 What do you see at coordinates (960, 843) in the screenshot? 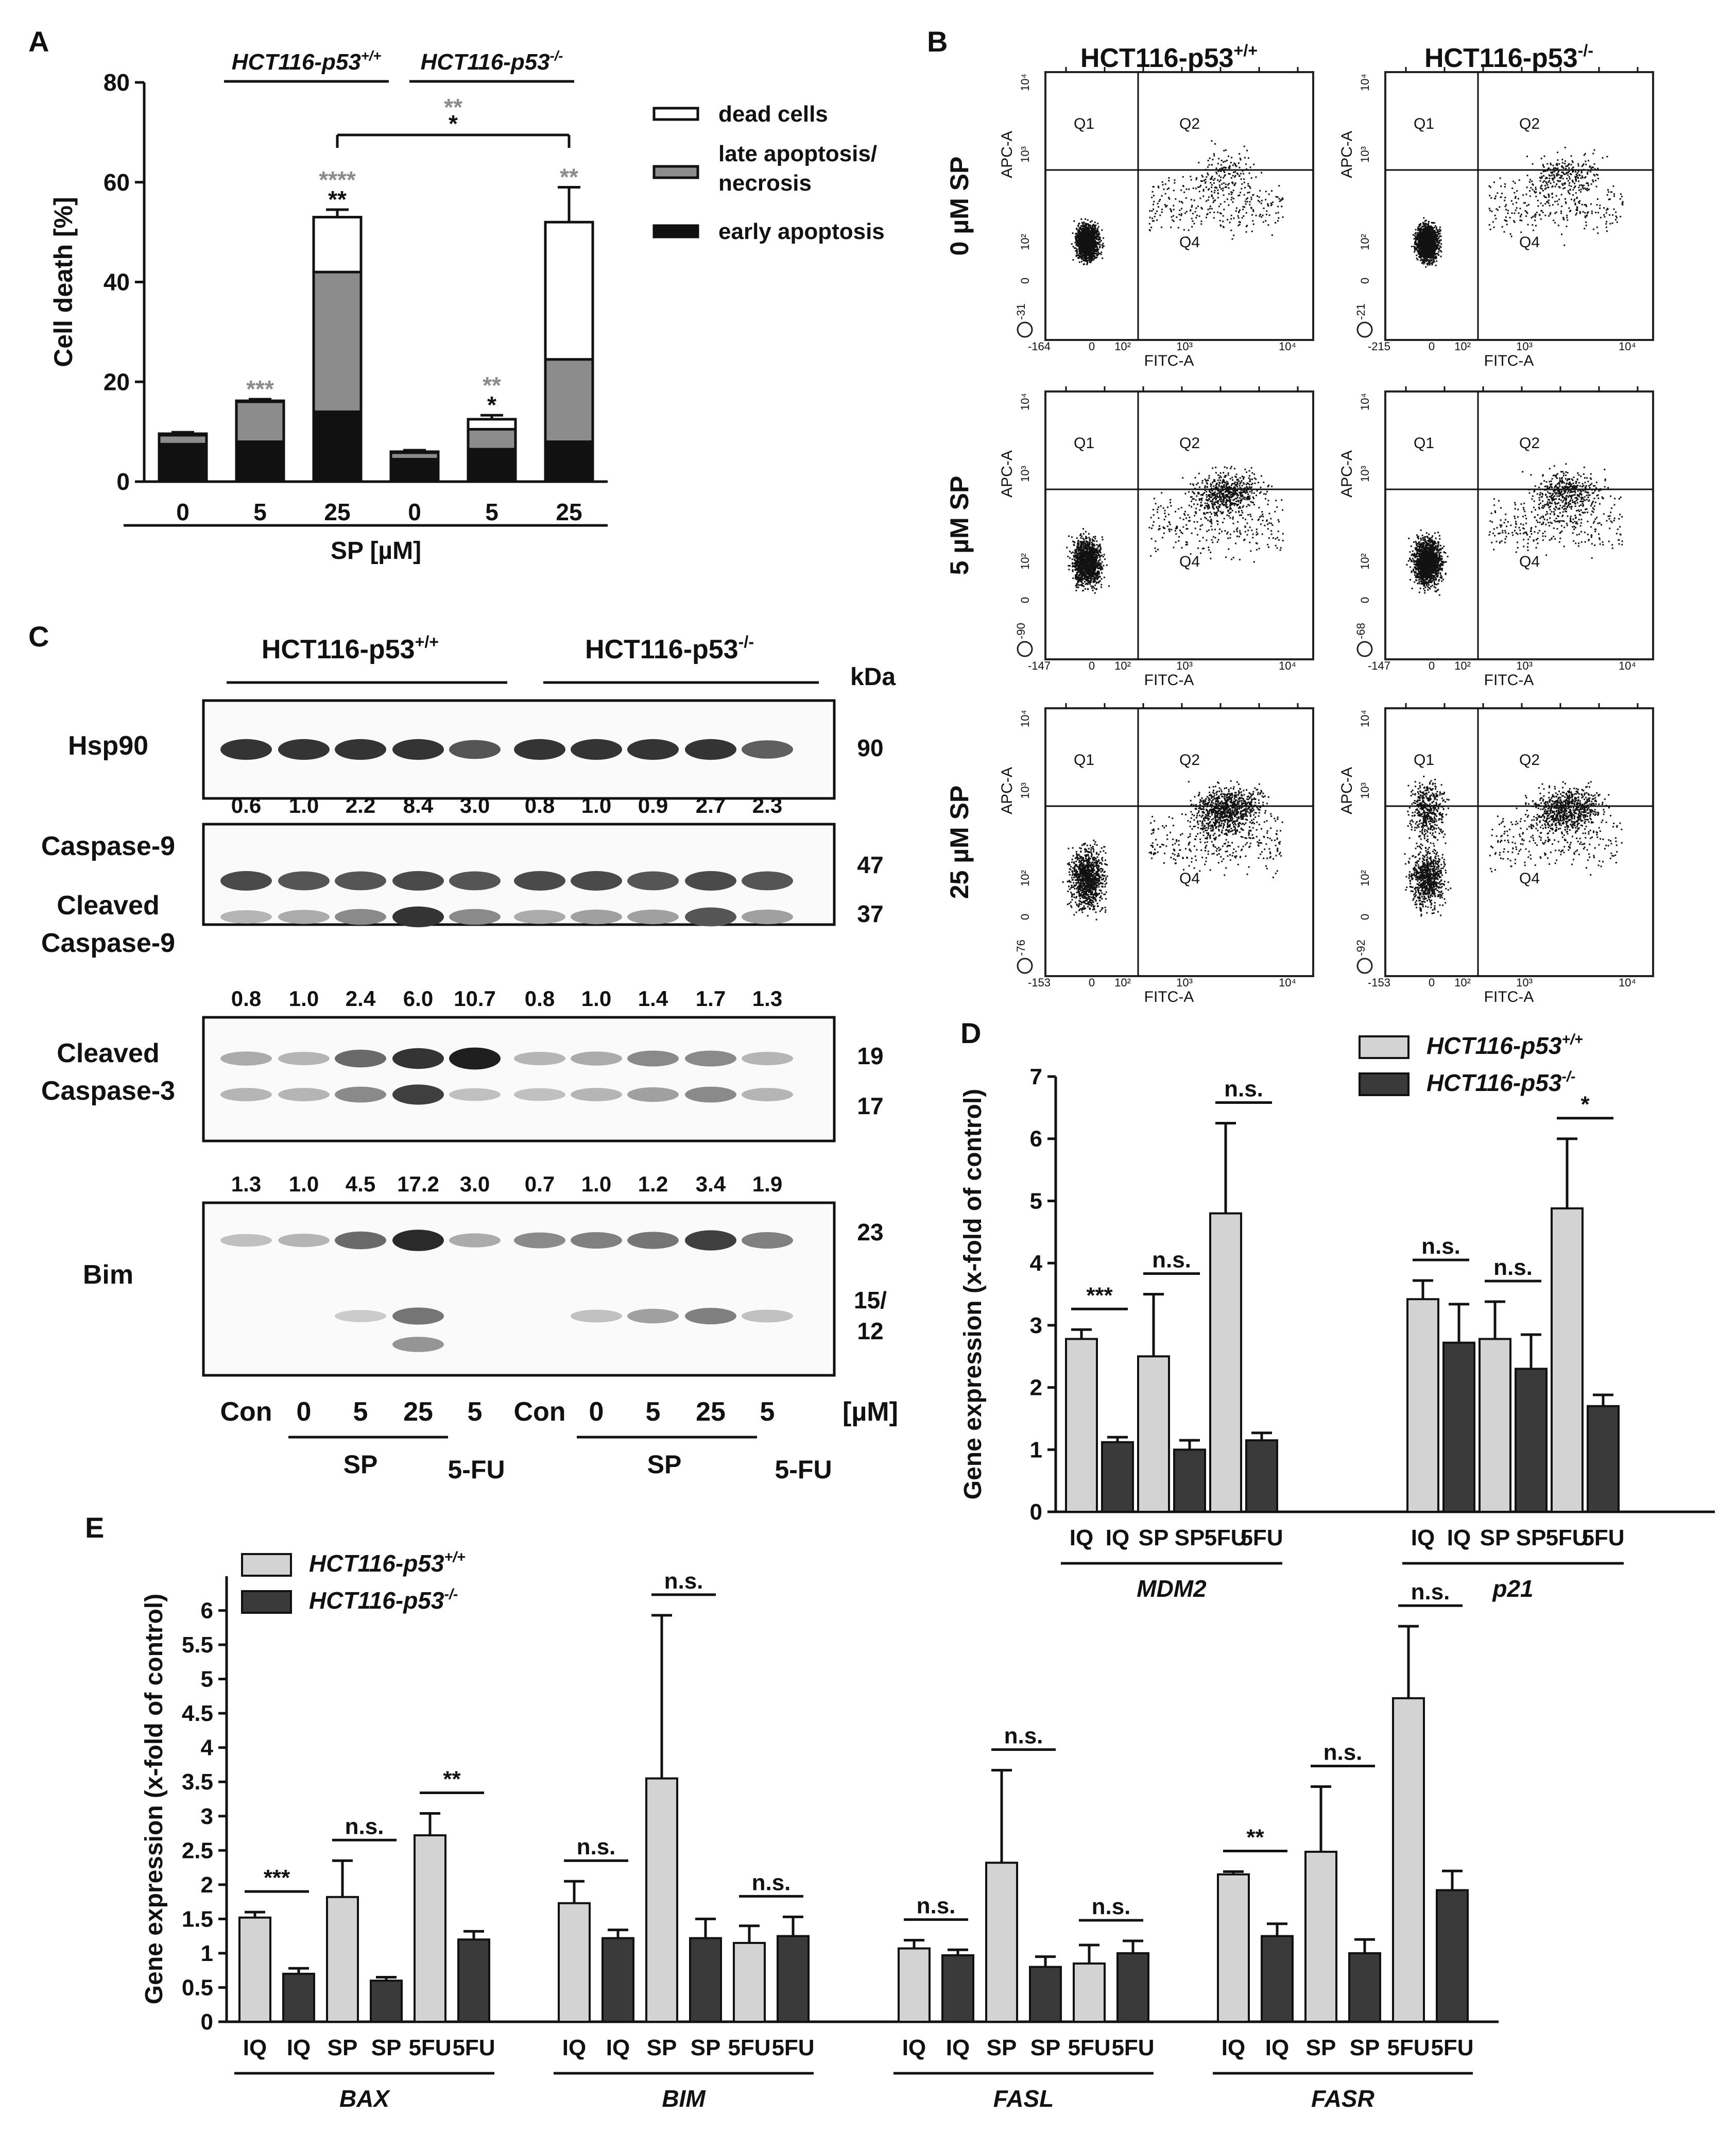
I see `row-label: 25 µM SP` at bounding box center [960, 843].